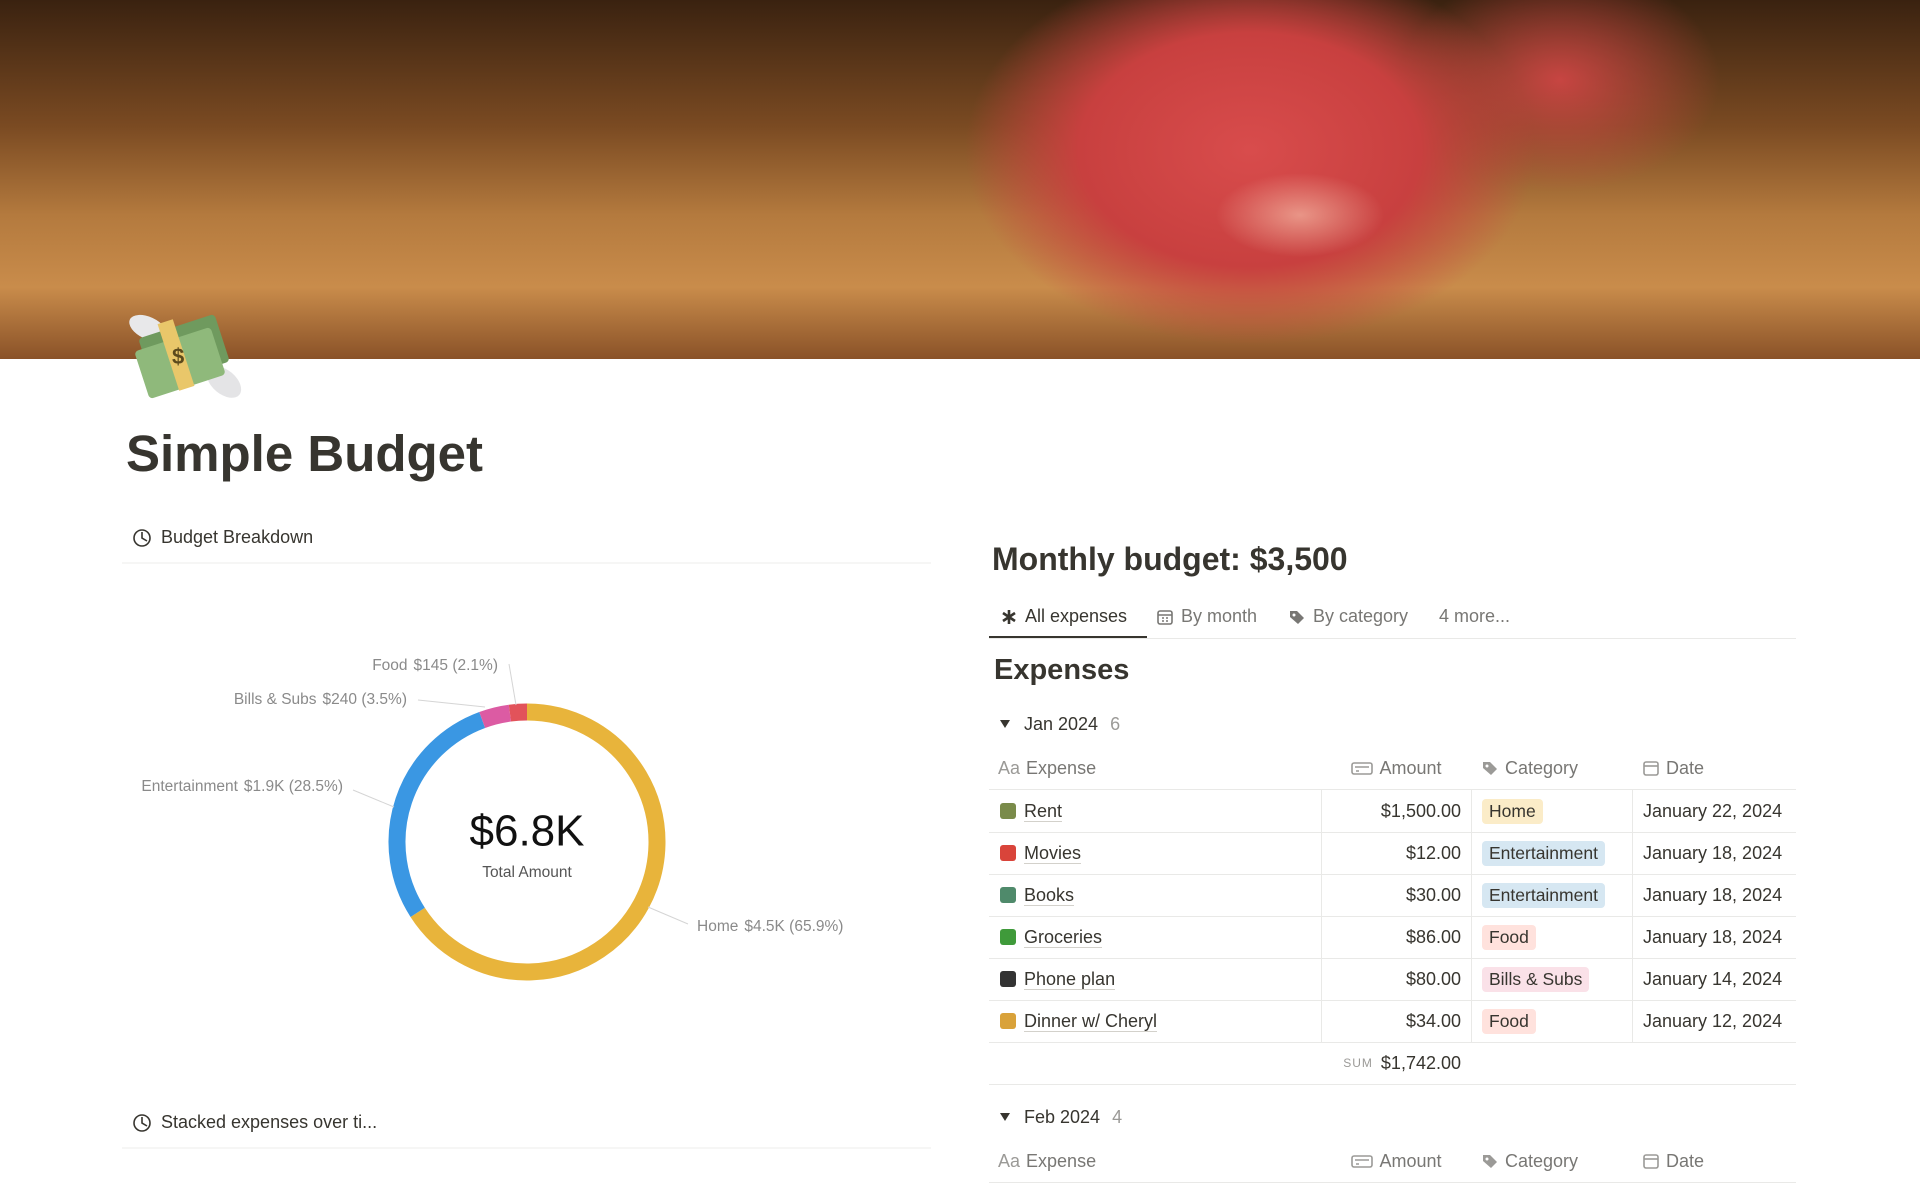 This screenshot has height=1199, width=1920. I want to click on expense-name: Groceries, so click(1063, 937).